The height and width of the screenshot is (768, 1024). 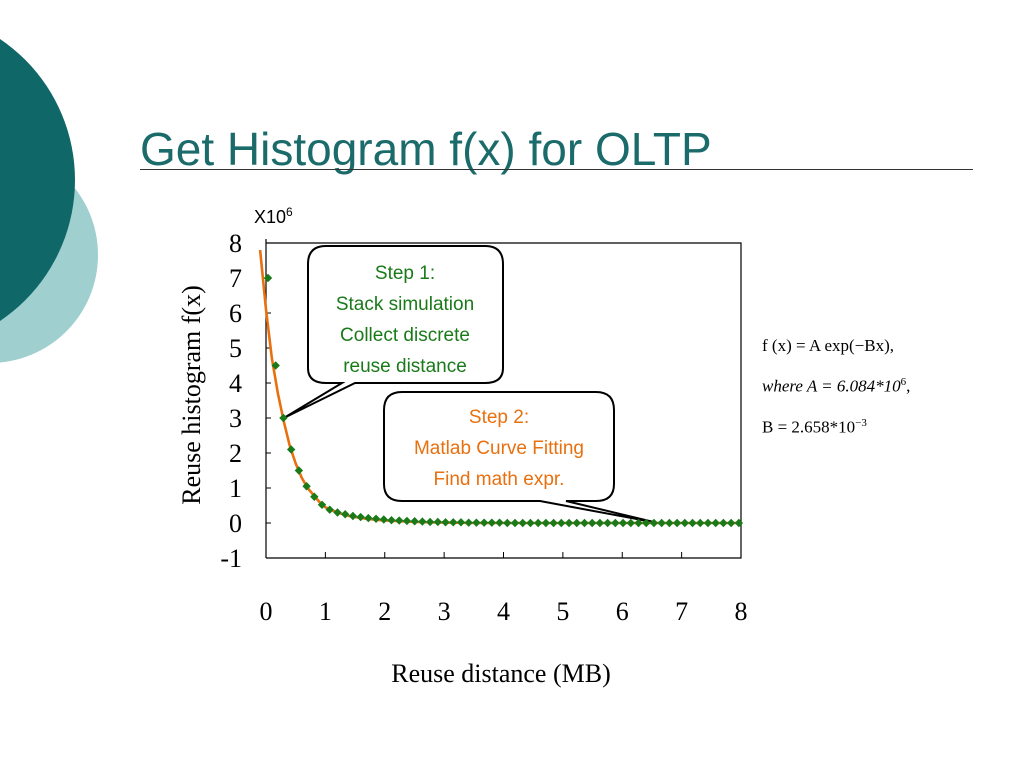 I want to click on decorative-circles, so click(x=49, y=201).